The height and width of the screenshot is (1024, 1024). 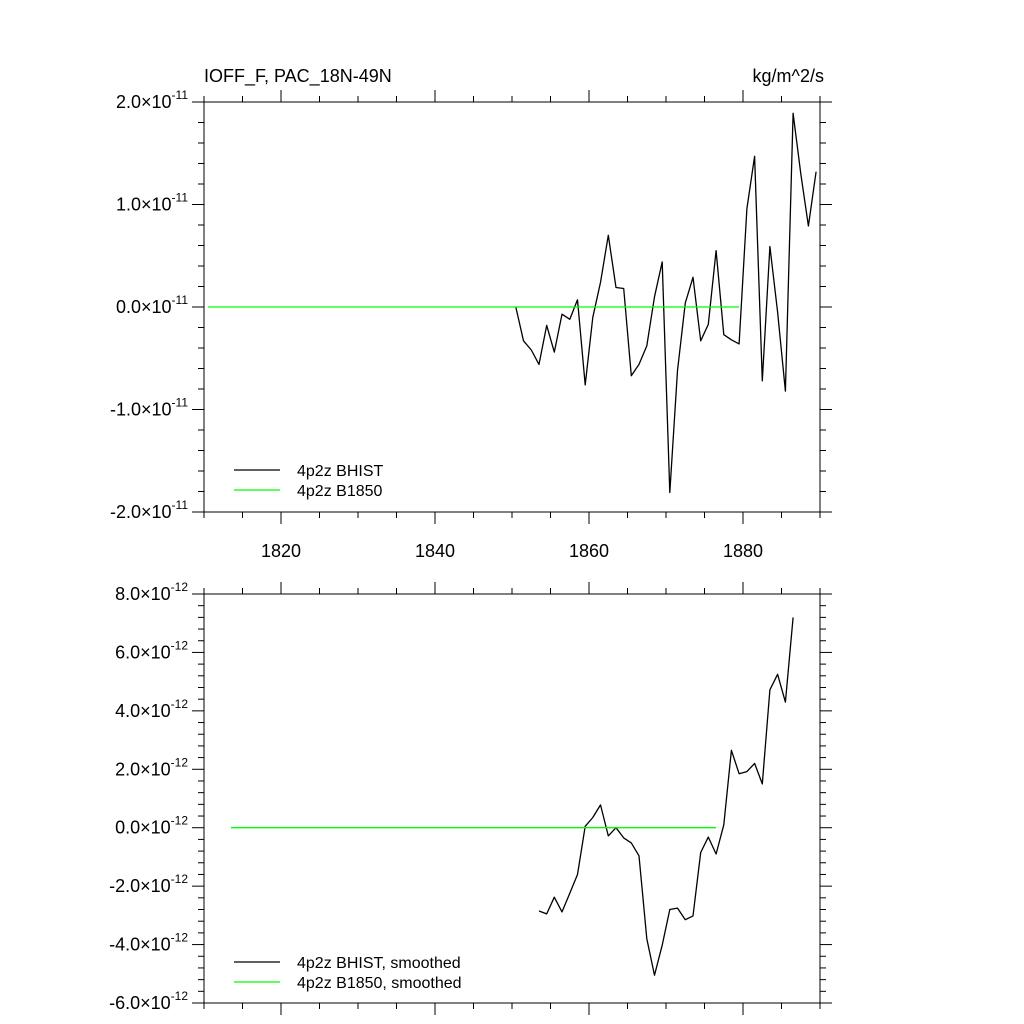 What do you see at coordinates (149, 510) in the screenshot?
I see `y-tick-label: -2.0×10⁻¹¹` at bounding box center [149, 510].